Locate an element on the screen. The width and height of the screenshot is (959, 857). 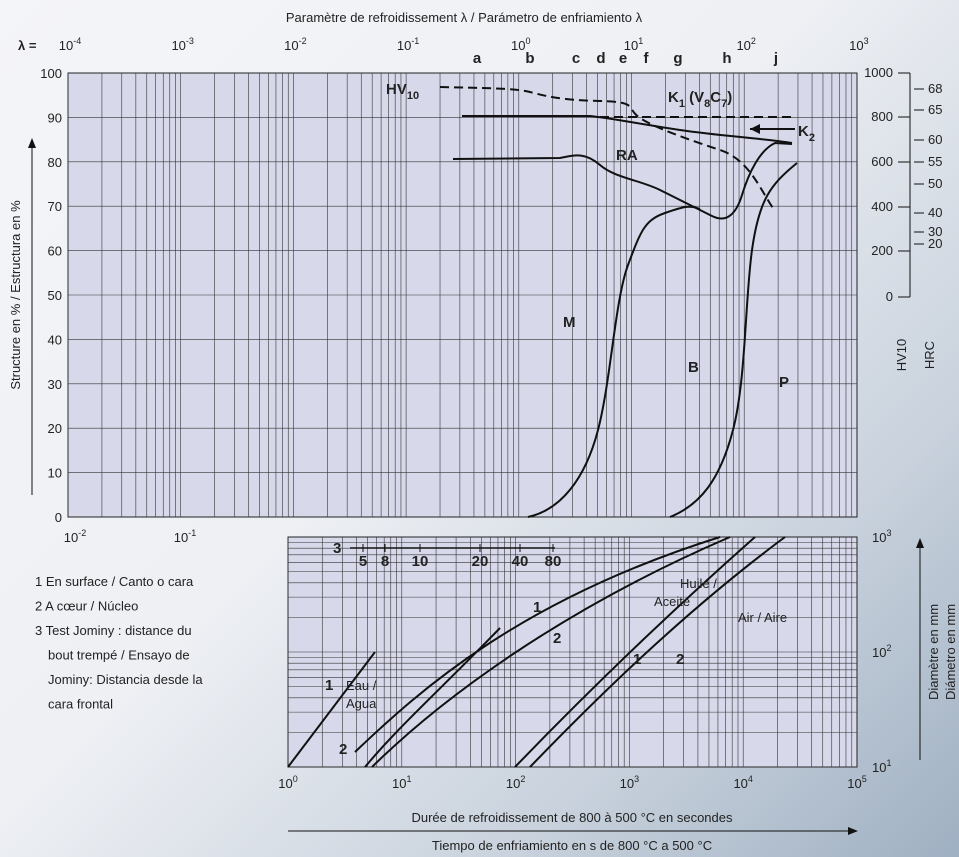
air2-curve is located at coordinates (657, 652).